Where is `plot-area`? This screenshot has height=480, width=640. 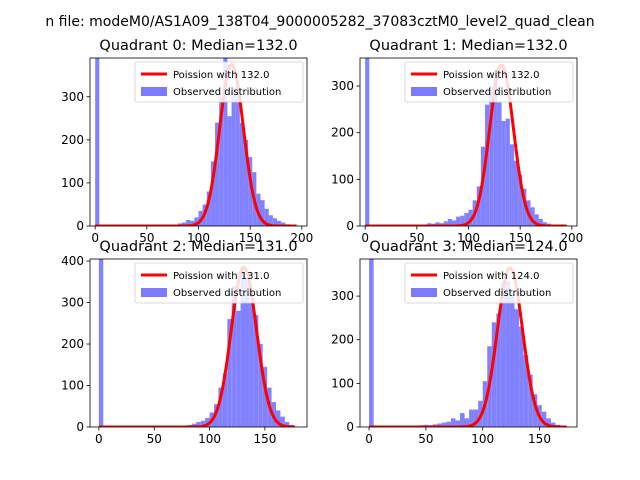
plot-area is located at coordinates (468, 343).